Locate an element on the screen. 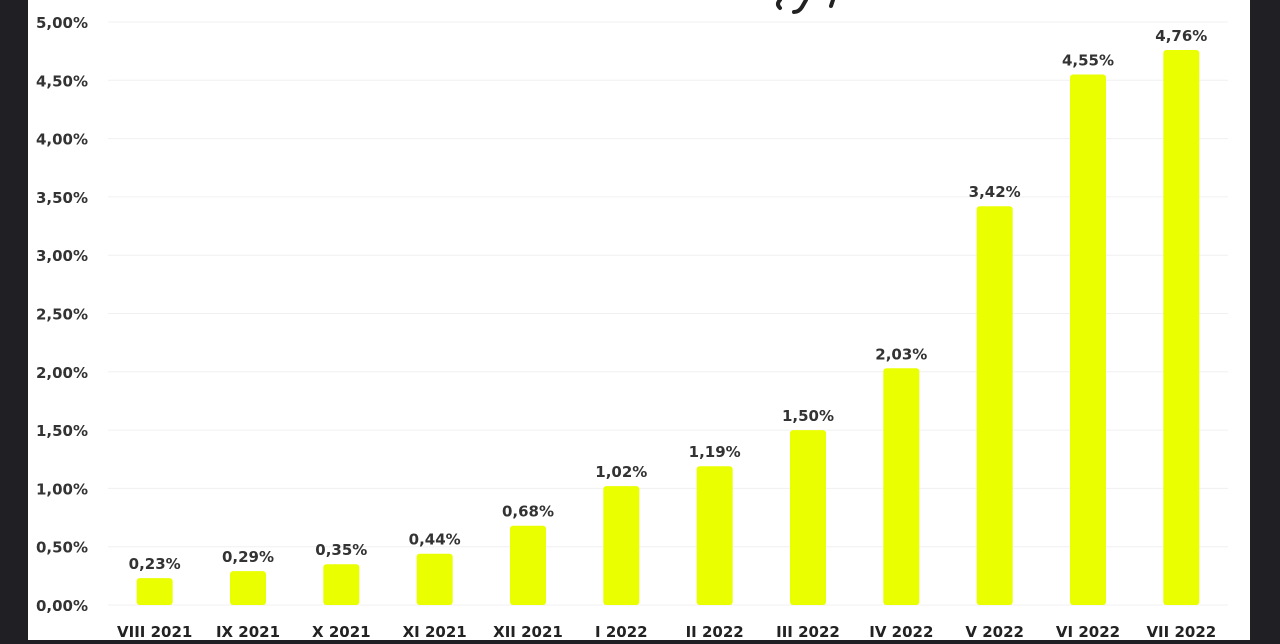 The width and height of the screenshot is (1280, 644). y-tick-label: 4,50% is located at coordinates (62, 81).